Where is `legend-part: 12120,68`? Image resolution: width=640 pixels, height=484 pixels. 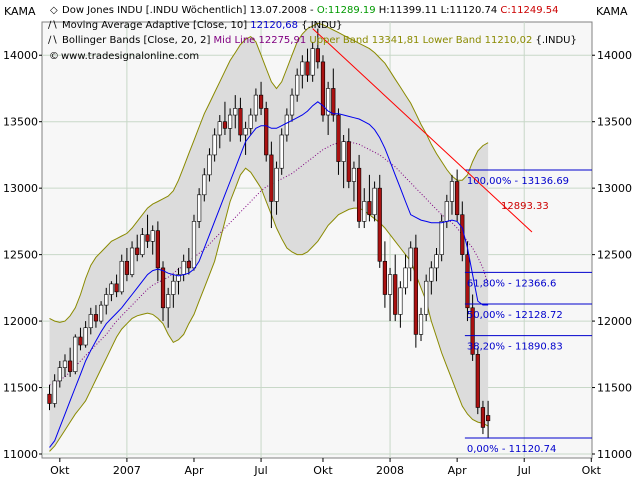 legend-part: 12120,68 is located at coordinates (274, 25).